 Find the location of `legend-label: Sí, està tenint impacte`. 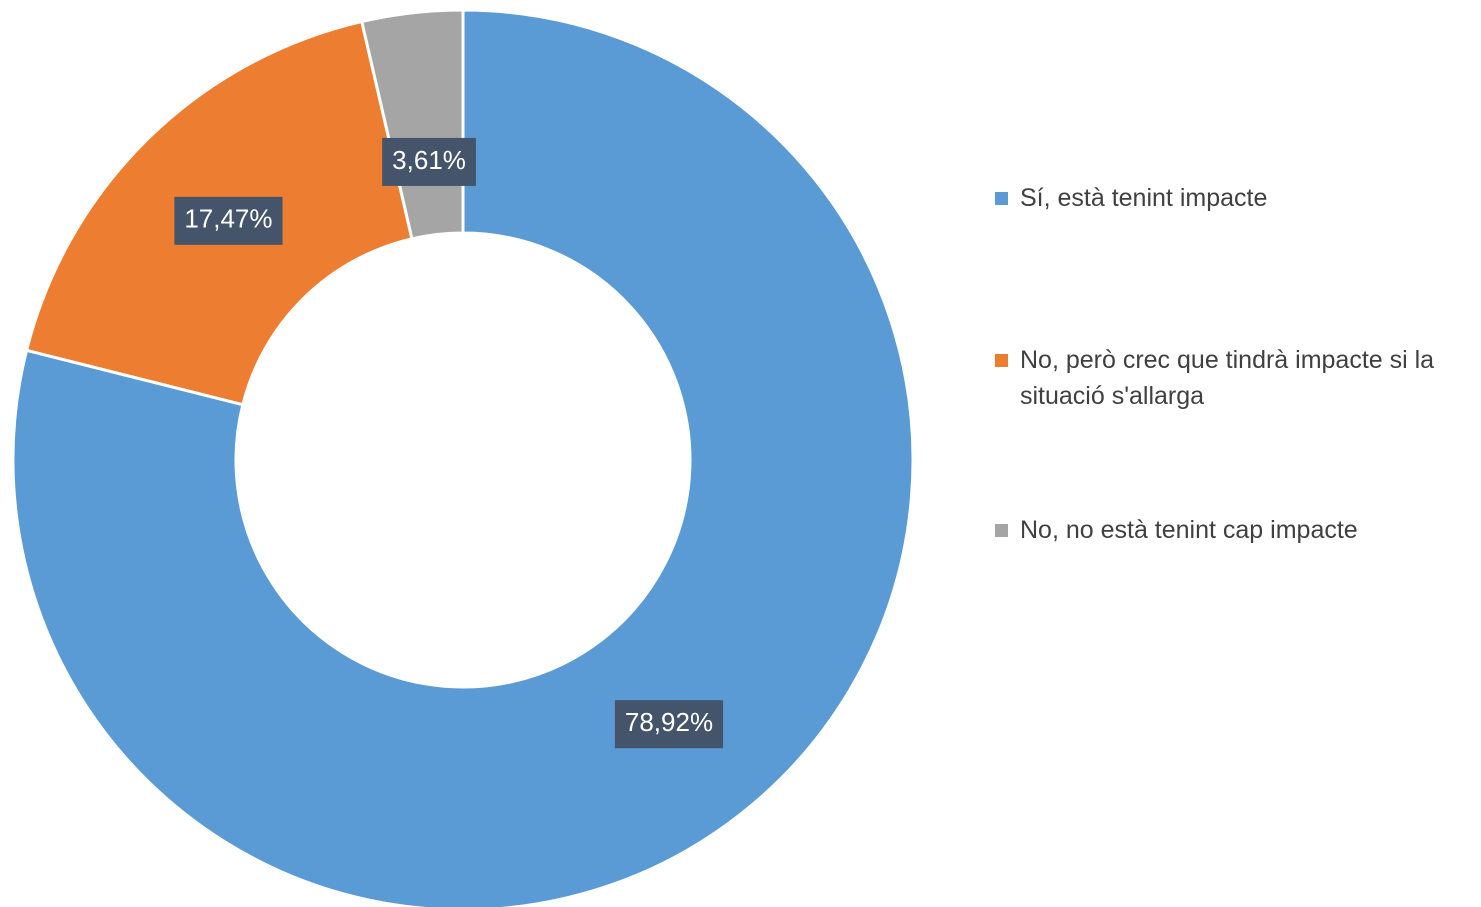

legend-label: Sí, està tenint impacte is located at coordinates (1144, 198).